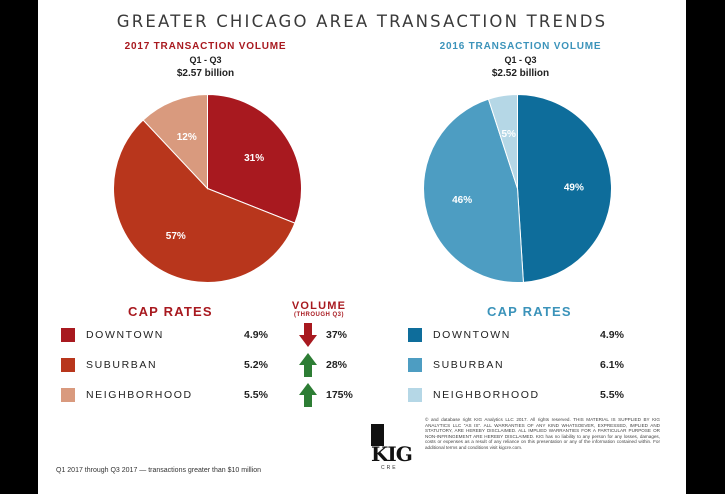 The height and width of the screenshot is (494, 725). I want to click on logo-text: KIG, so click(392, 454).